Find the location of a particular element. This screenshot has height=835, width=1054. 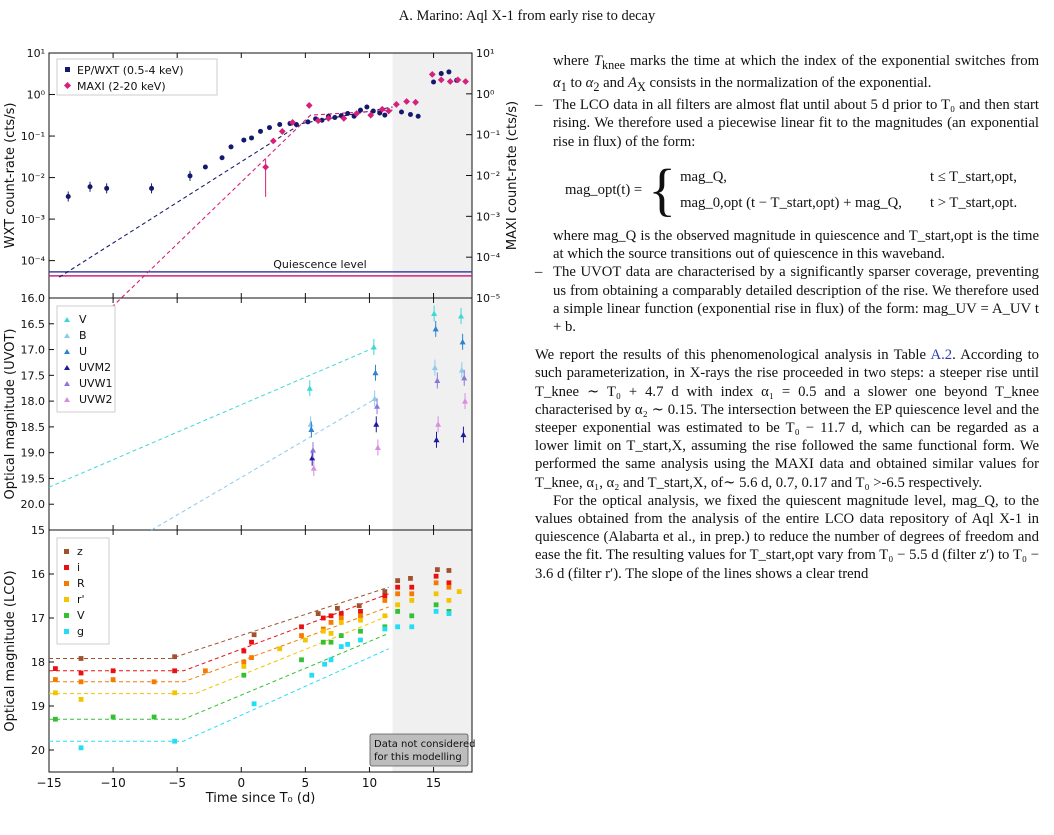

legend-mid-label: V is located at coordinates (83, 319).